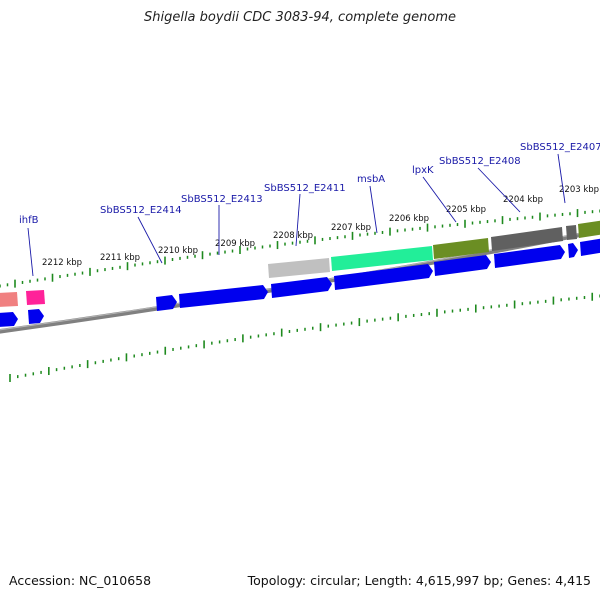 The image size is (600, 600). I want to click on kbp-label: 2212 kbp, so click(62, 263).